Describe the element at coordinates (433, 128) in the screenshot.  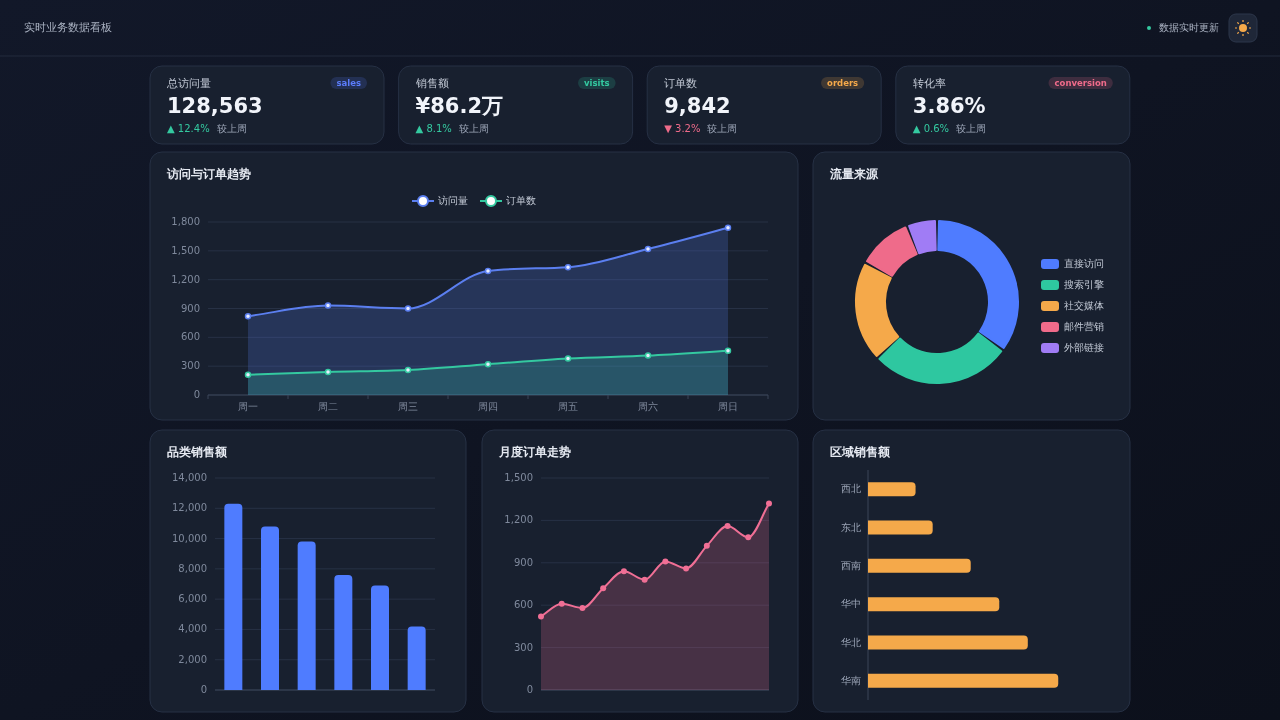
I see `text: ▲ 8.1%` at that location.